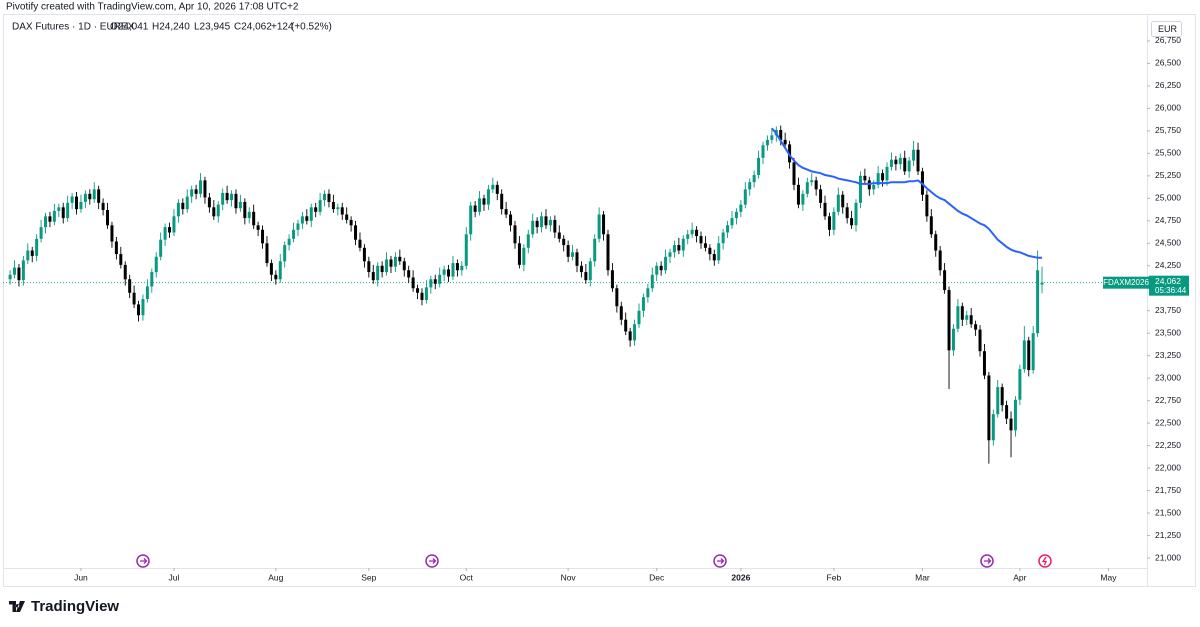 Image resolution: width=1200 pixels, height=627 pixels. I want to click on countdown: 05:36:44, so click(1171, 290).